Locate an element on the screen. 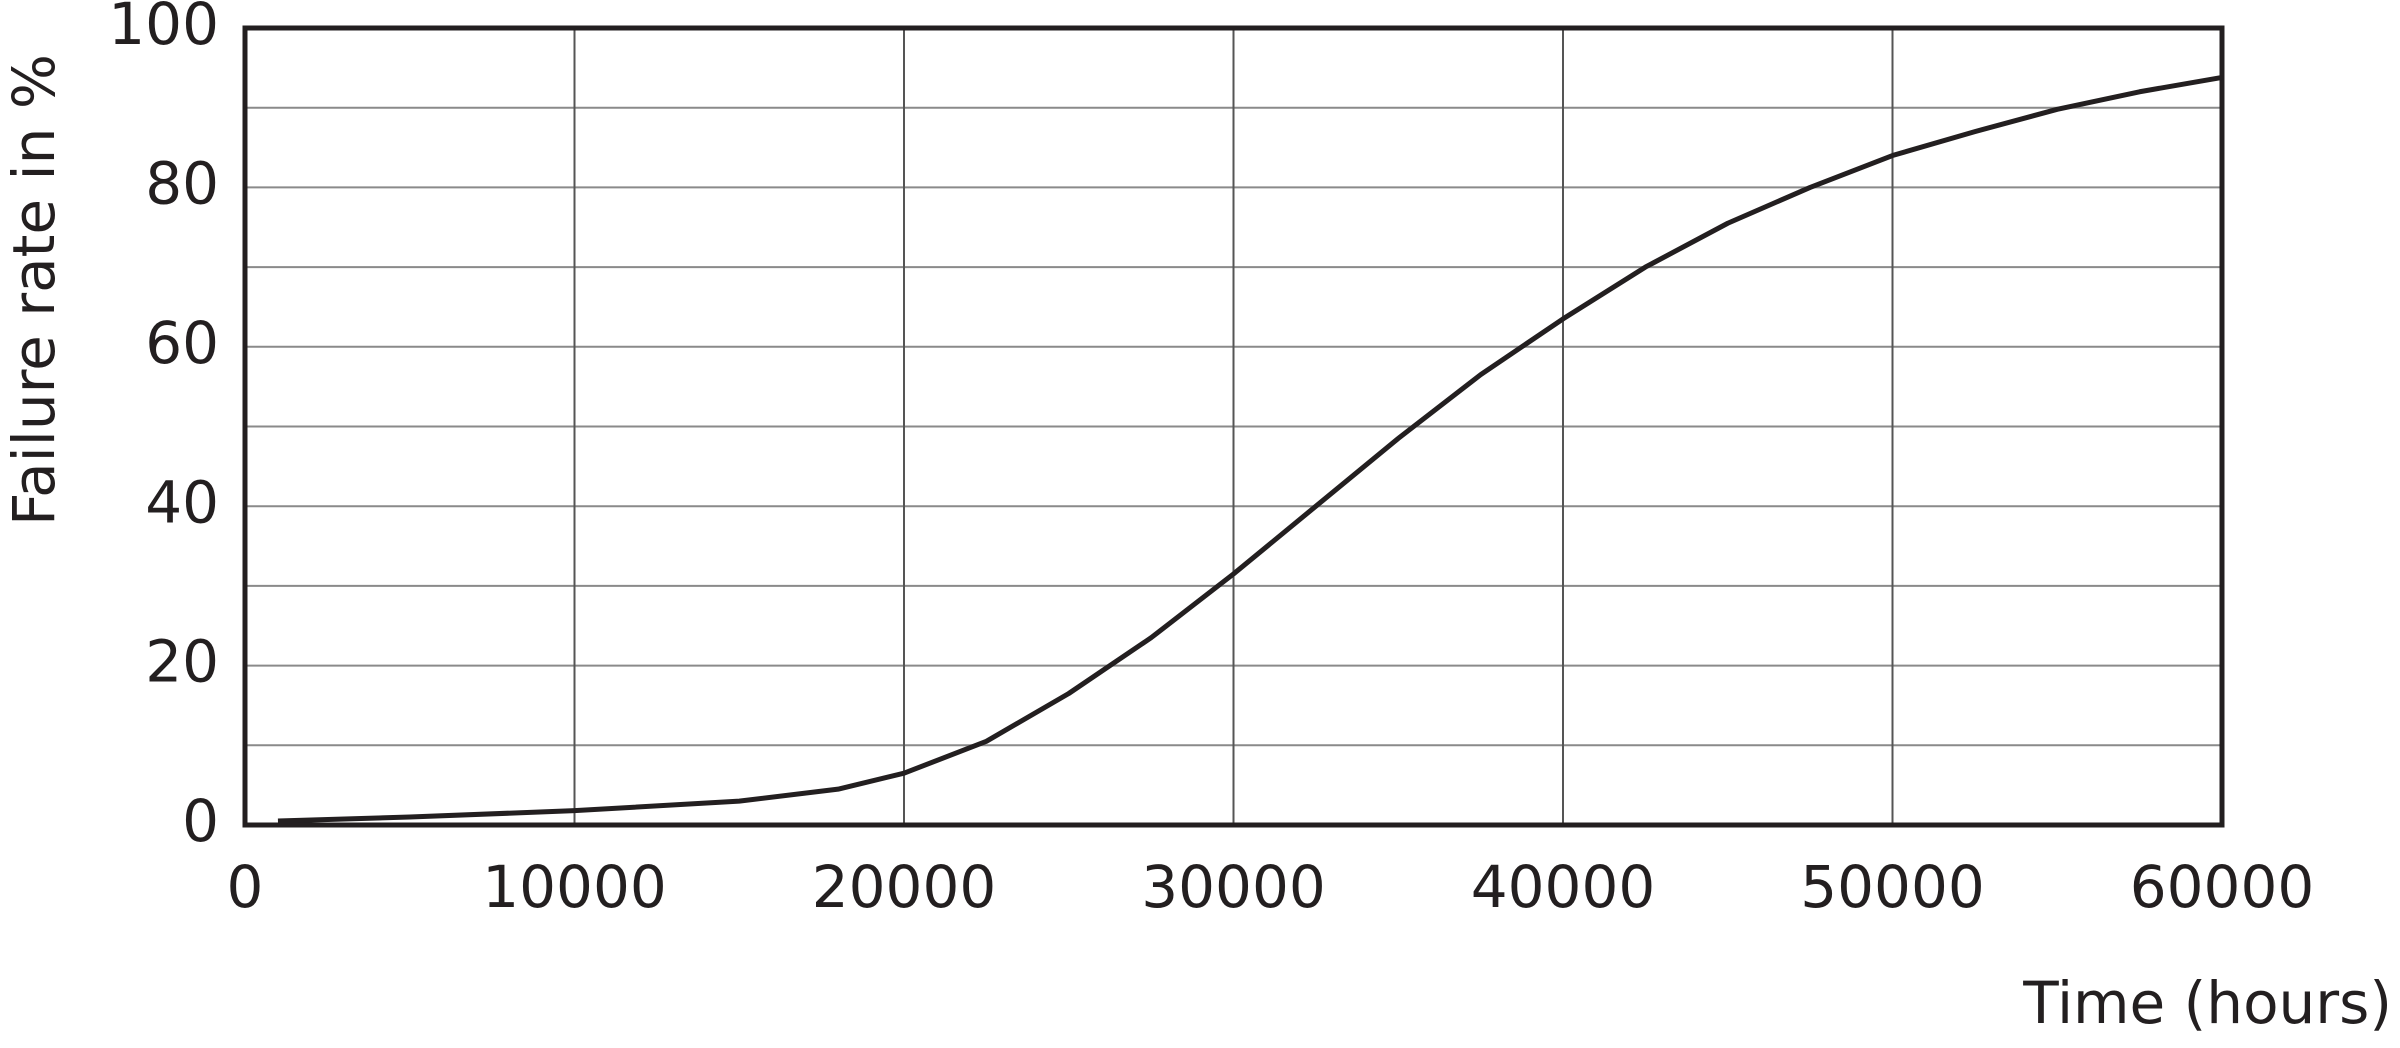 The width and height of the screenshot is (2400, 1048). y-tick-label: 0 is located at coordinates (200, 821).